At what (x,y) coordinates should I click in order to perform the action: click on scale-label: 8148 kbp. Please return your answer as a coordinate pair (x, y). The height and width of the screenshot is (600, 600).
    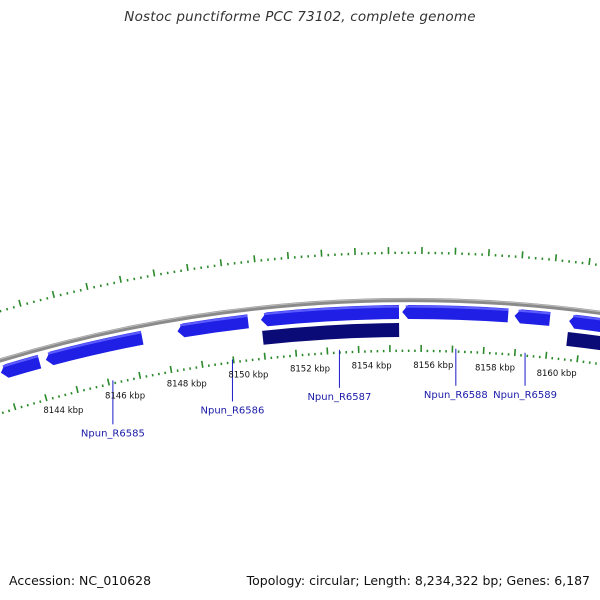
    Looking at the image, I should click on (187, 385).